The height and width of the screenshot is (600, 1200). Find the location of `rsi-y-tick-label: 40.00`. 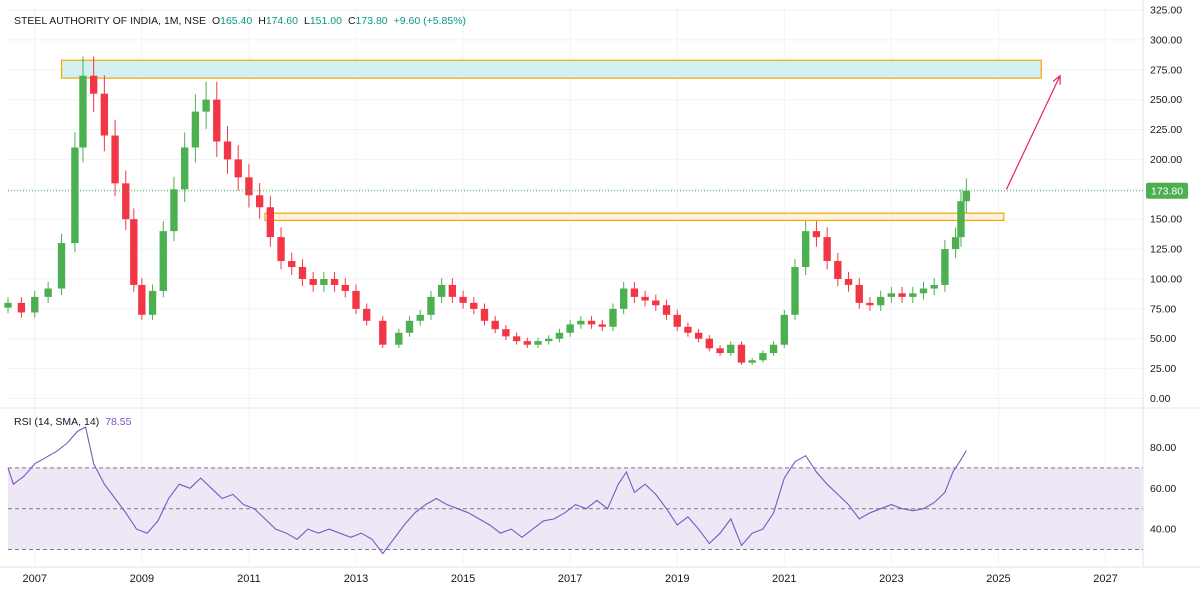

rsi-y-tick-label: 40.00 is located at coordinates (1163, 530).